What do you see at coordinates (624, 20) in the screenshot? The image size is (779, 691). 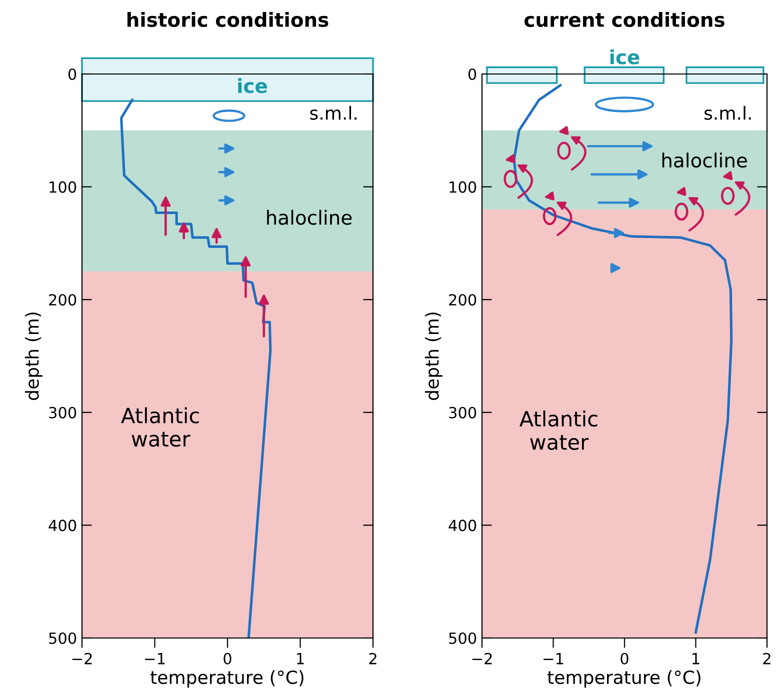 I see `chart-title: current conditions` at bounding box center [624, 20].